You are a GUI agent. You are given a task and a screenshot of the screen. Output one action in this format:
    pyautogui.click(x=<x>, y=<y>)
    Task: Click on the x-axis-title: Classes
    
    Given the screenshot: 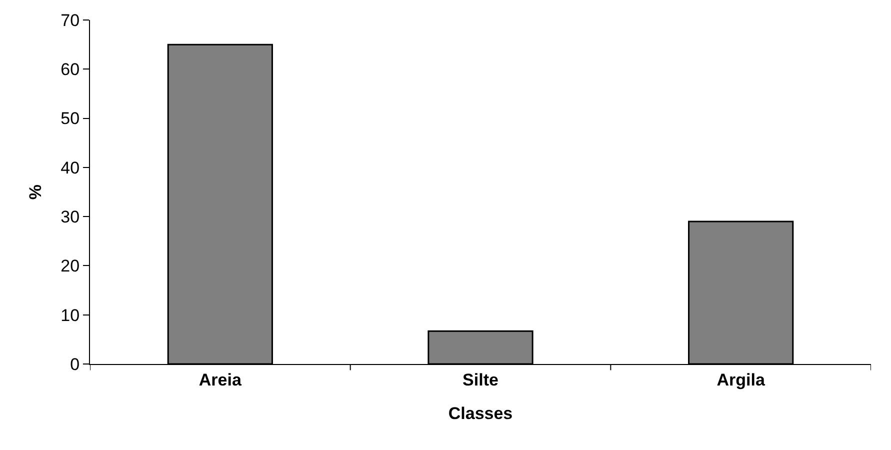 What is the action you would take?
    pyautogui.click(x=480, y=413)
    